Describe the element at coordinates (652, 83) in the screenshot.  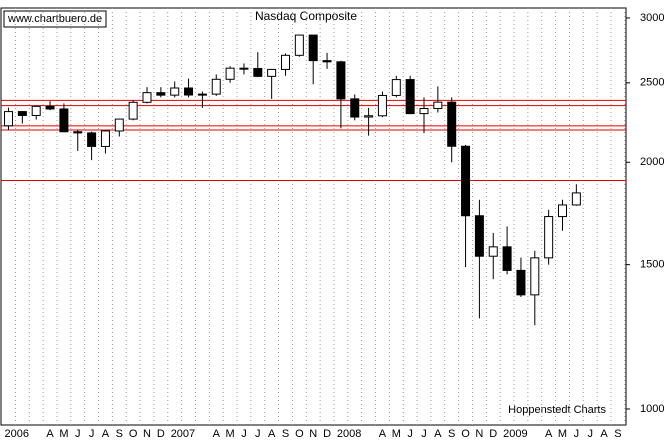
I see `y-tick-label: 2500` at that location.